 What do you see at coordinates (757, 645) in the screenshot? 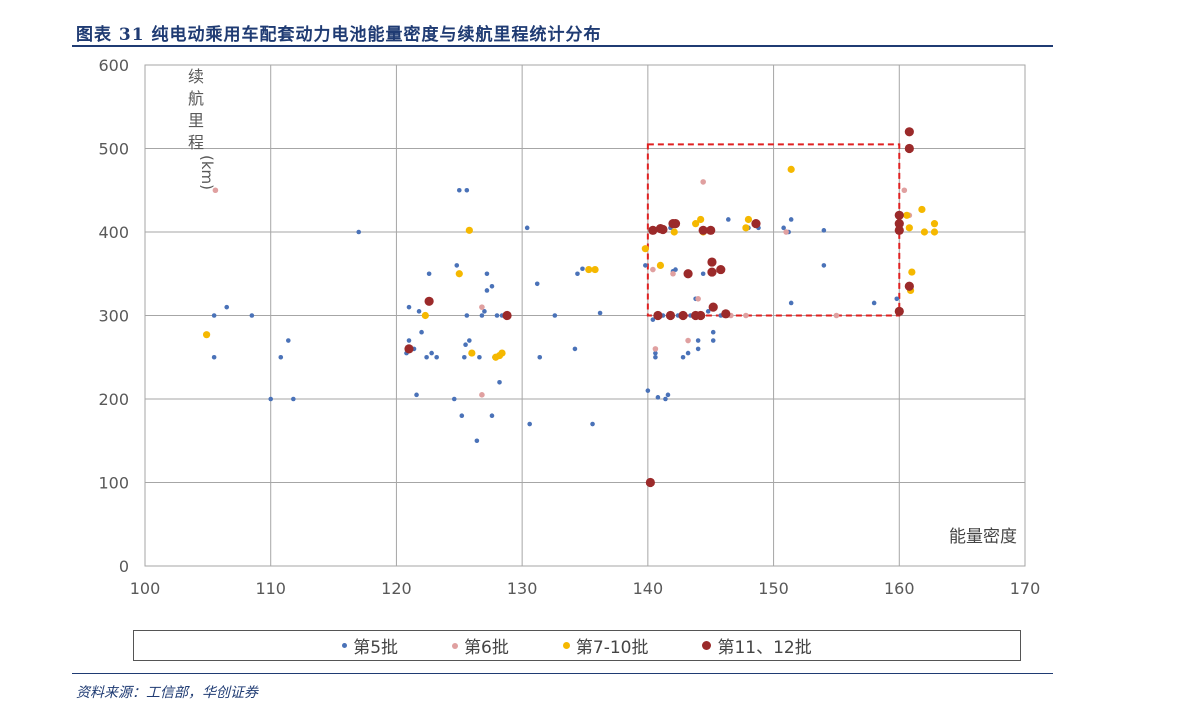
I see `legend-item: 第11、12批` at bounding box center [757, 645].